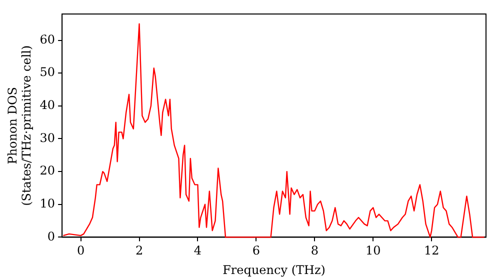 The height and width of the screenshot is (280, 500). I want to click on y-tick-label: 40, so click(48, 105).